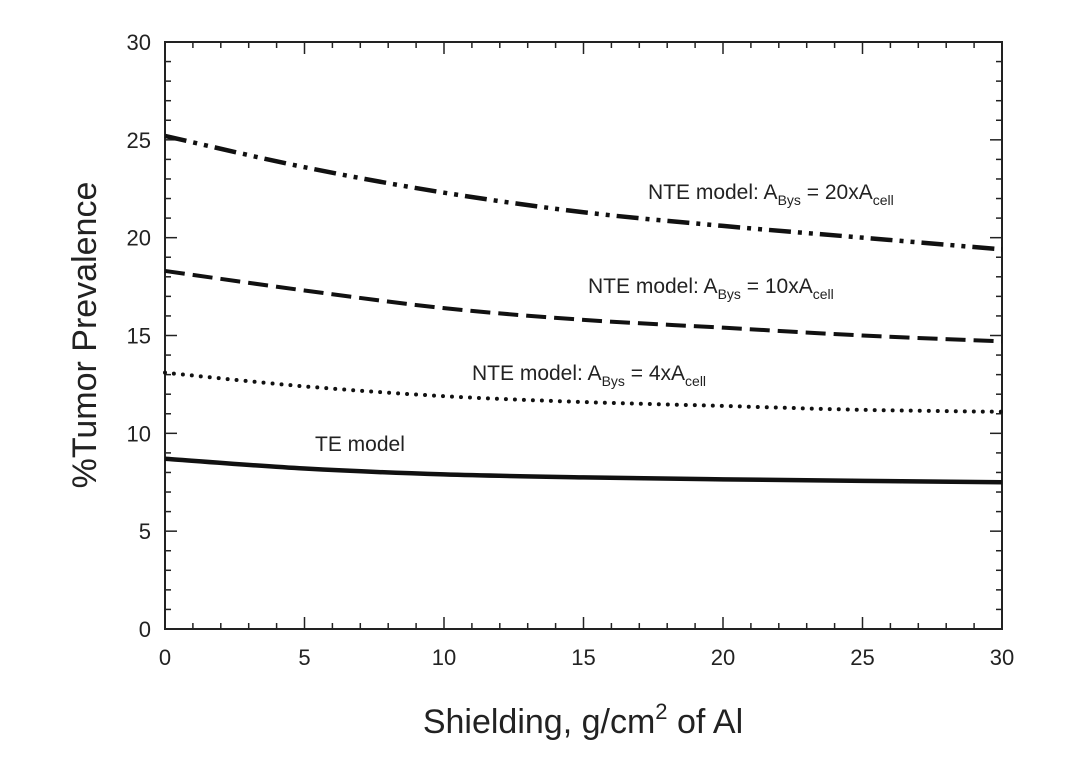 This screenshot has width=1084, height=768. Describe the element at coordinates (139, 42) in the screenshot. I see `y-tick-label: 30` at that location.